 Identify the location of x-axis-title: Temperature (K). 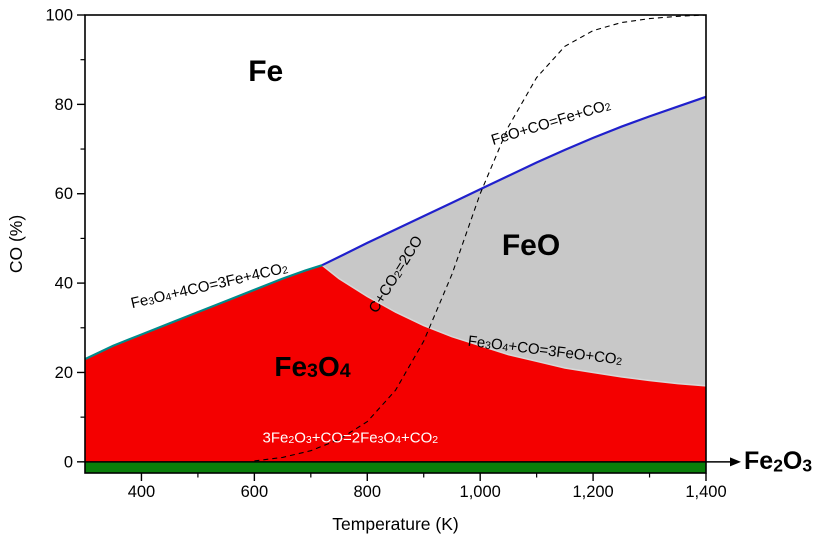
(395, 524).